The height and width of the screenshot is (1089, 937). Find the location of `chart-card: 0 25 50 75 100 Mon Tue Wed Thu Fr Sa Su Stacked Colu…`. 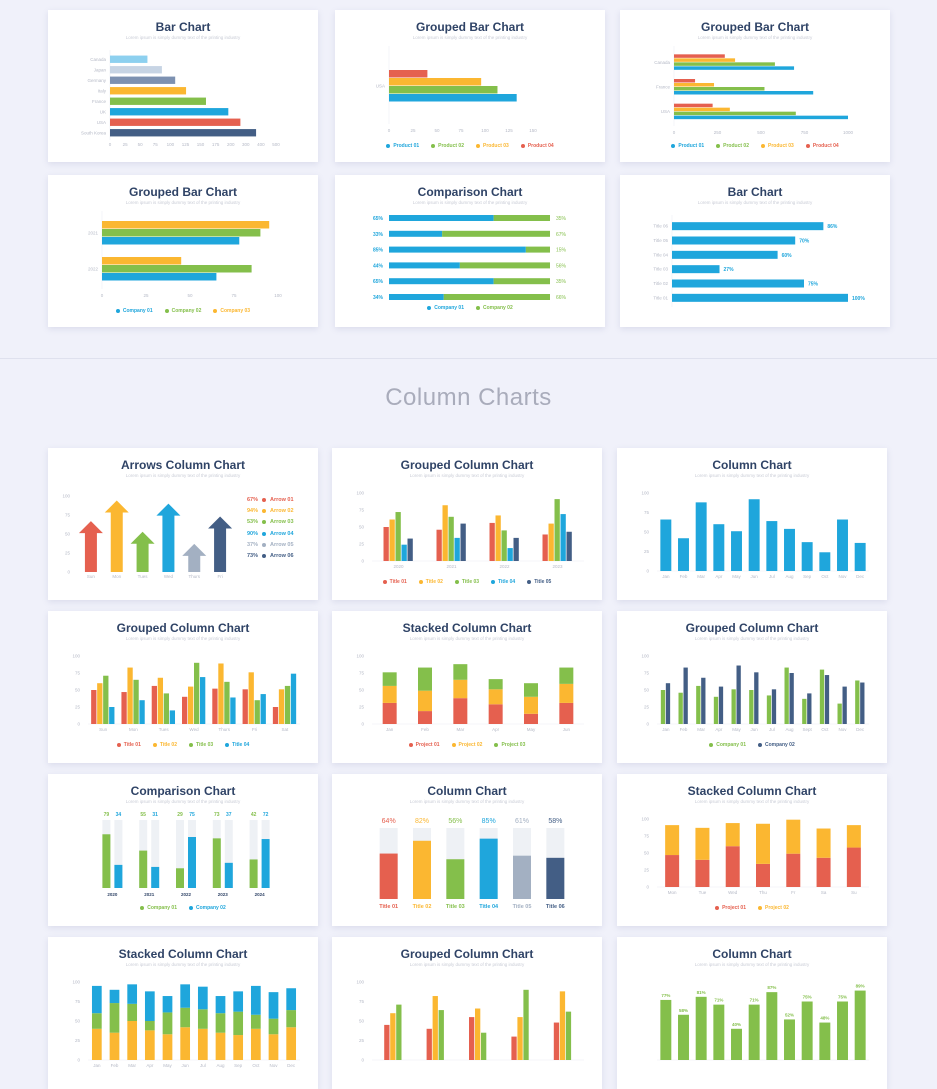

chart-card: 0 25 50 75 100 Mon Tue Wed Thu Fr Sa Su Stacked Colu… is located at coordinates (752, 850).